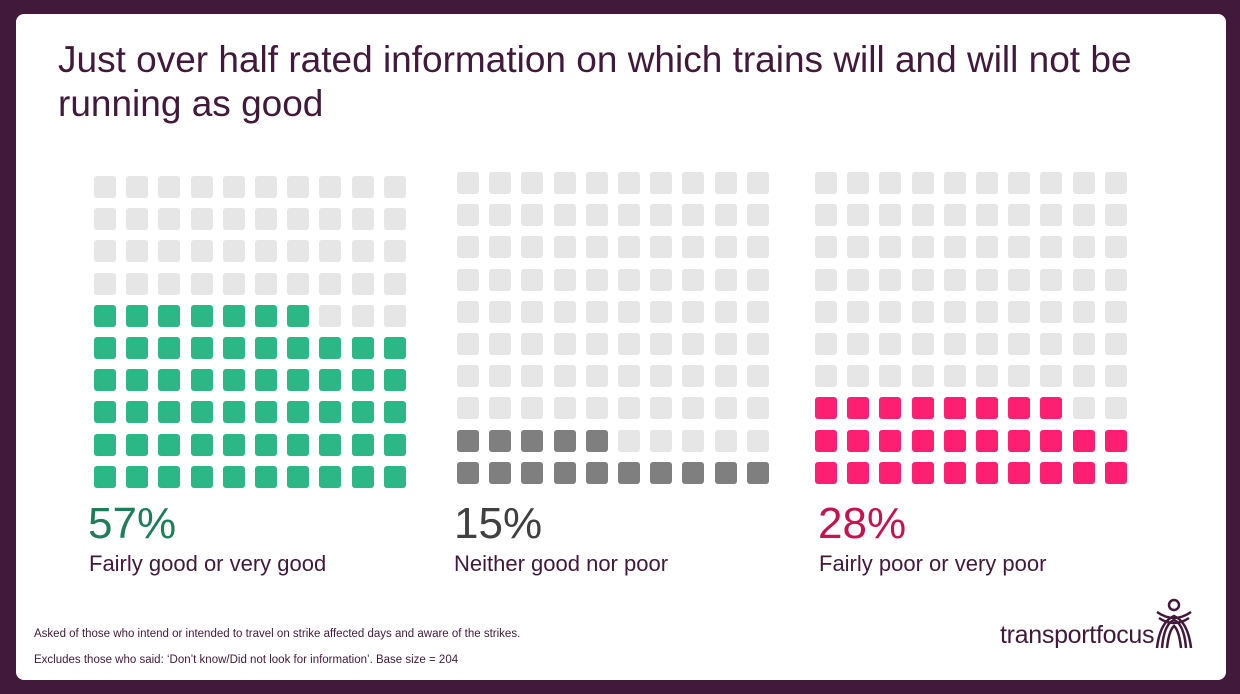 The image size is (1240, 694). Describe the element at coordinates (614, 329) in the screenshot. I see `waffle-chart-neither` at that location.